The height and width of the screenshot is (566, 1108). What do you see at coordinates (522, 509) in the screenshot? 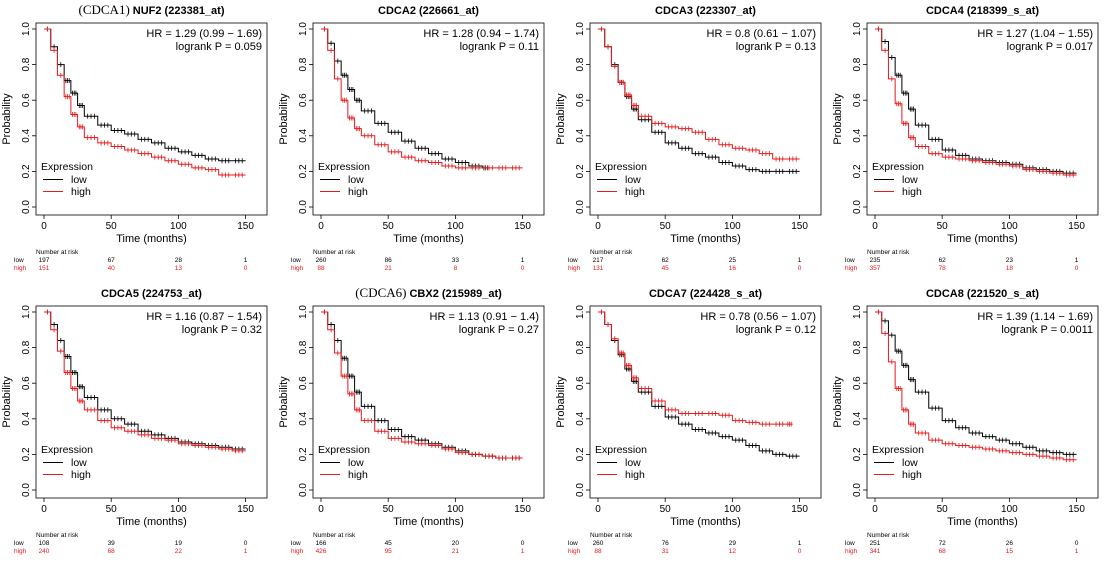
I see `x-tick-label: 150` at bounding box center [522, 509].